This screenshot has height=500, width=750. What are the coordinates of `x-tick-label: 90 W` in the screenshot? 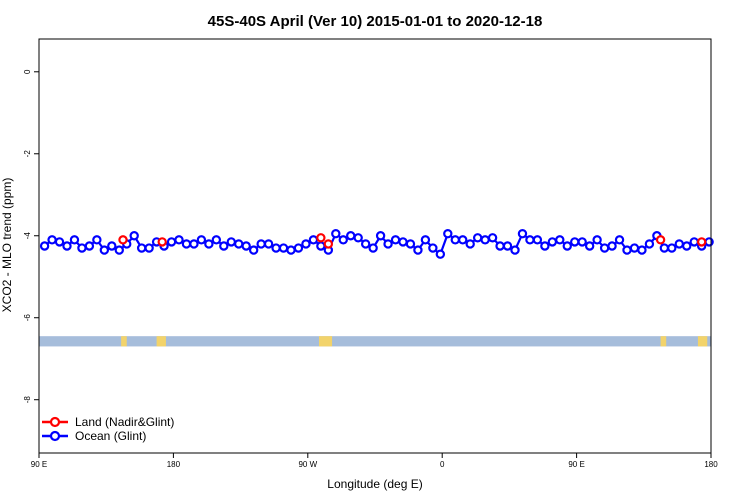 It's located at (307, 464).